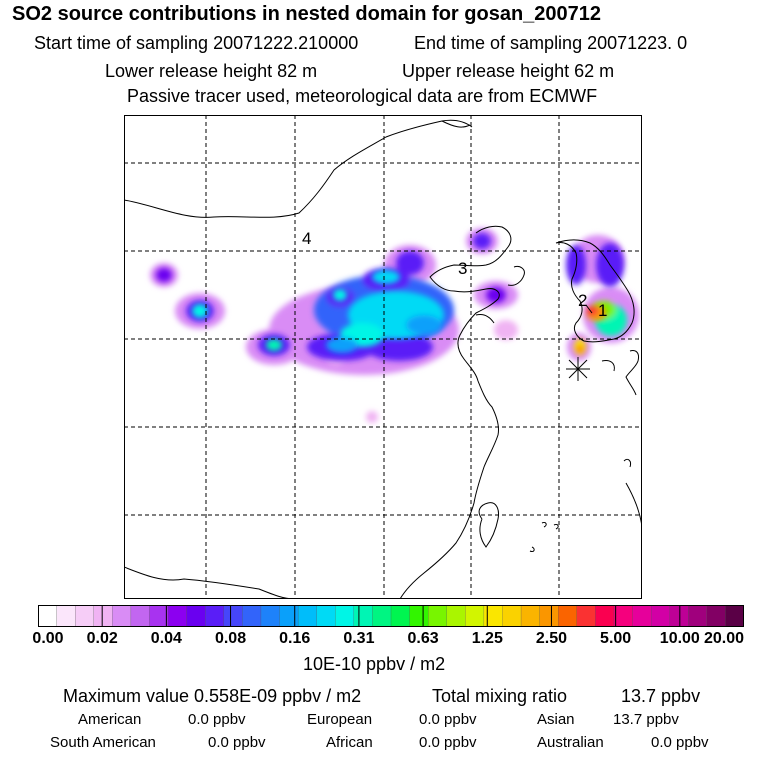 This screenshot has width=768, height=768. I want to click on colorbar-tick-label: 0.63, so click(423, 638).